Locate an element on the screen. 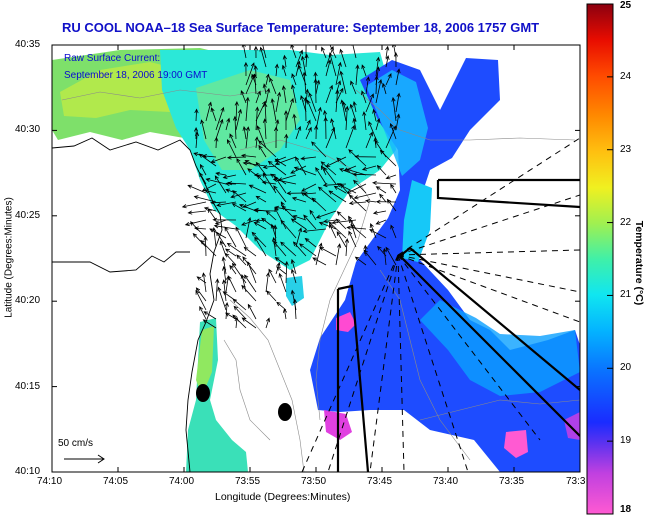 The height and width of the screenshot is (518, 651). sst-region-cyan-midstrip is located at coordinates (417, 221).